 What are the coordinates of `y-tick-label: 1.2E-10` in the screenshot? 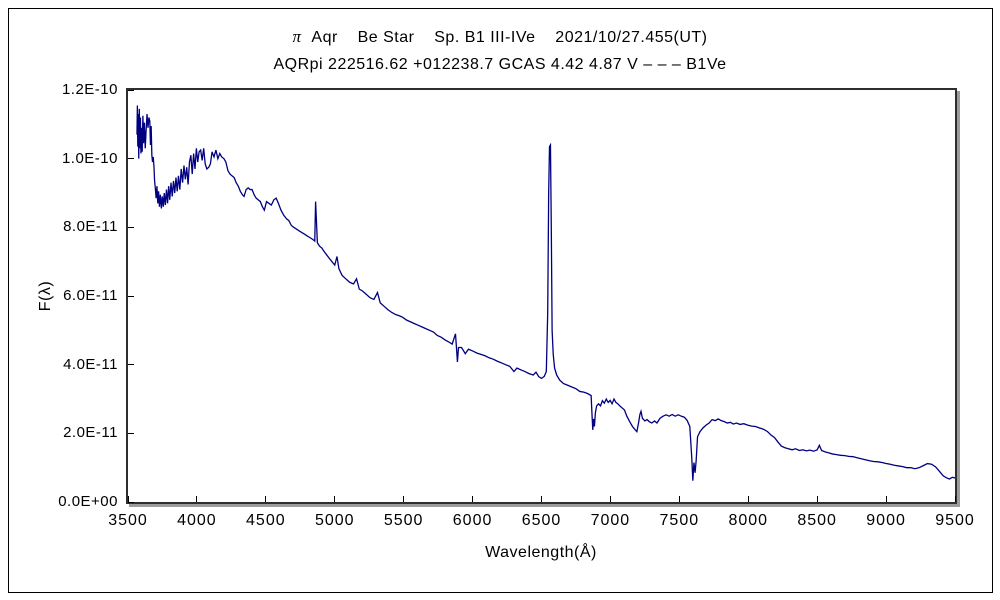 It's located at (89, 89).